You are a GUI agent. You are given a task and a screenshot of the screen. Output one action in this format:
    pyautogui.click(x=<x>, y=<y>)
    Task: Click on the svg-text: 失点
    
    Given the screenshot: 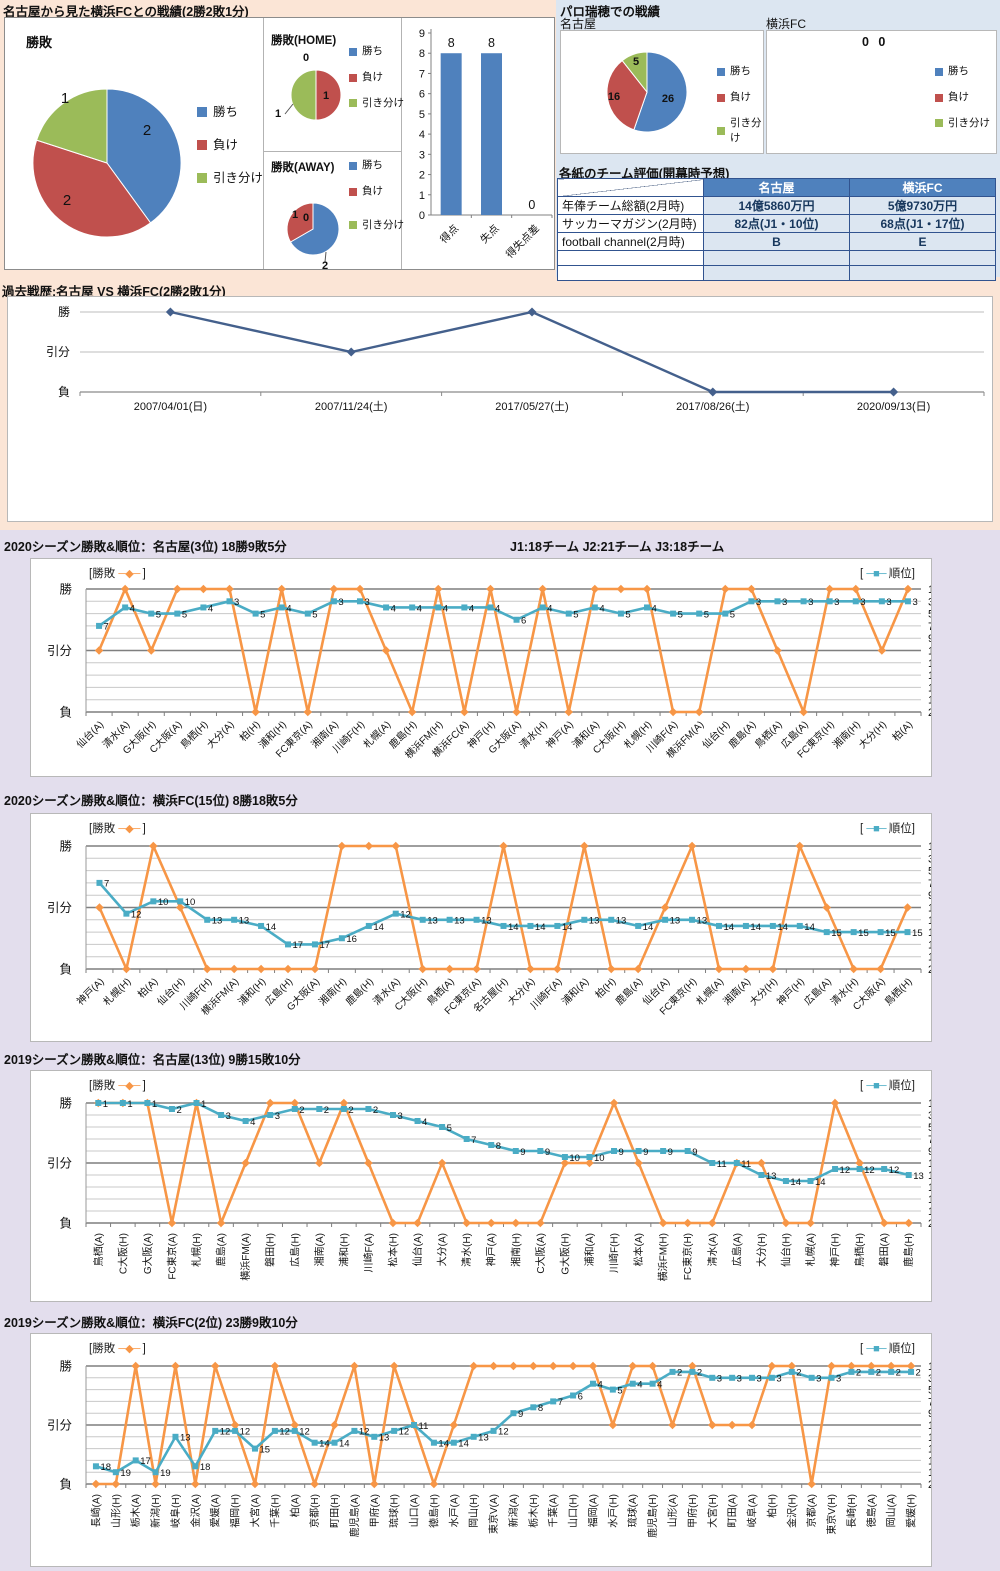 What is the action you would take?
    pyautogui.click(x=490, y=234)
    